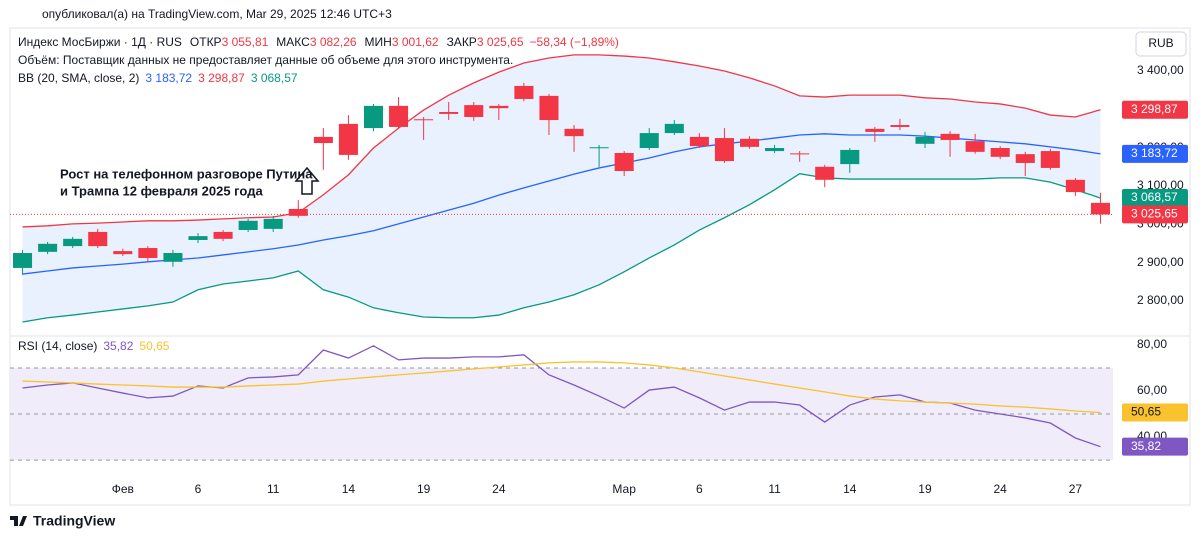  What do you see at coordinates (333, 42) in the screenshot?
I see `ohlc-value: 3 082,26` at bounding box center [333, 42].